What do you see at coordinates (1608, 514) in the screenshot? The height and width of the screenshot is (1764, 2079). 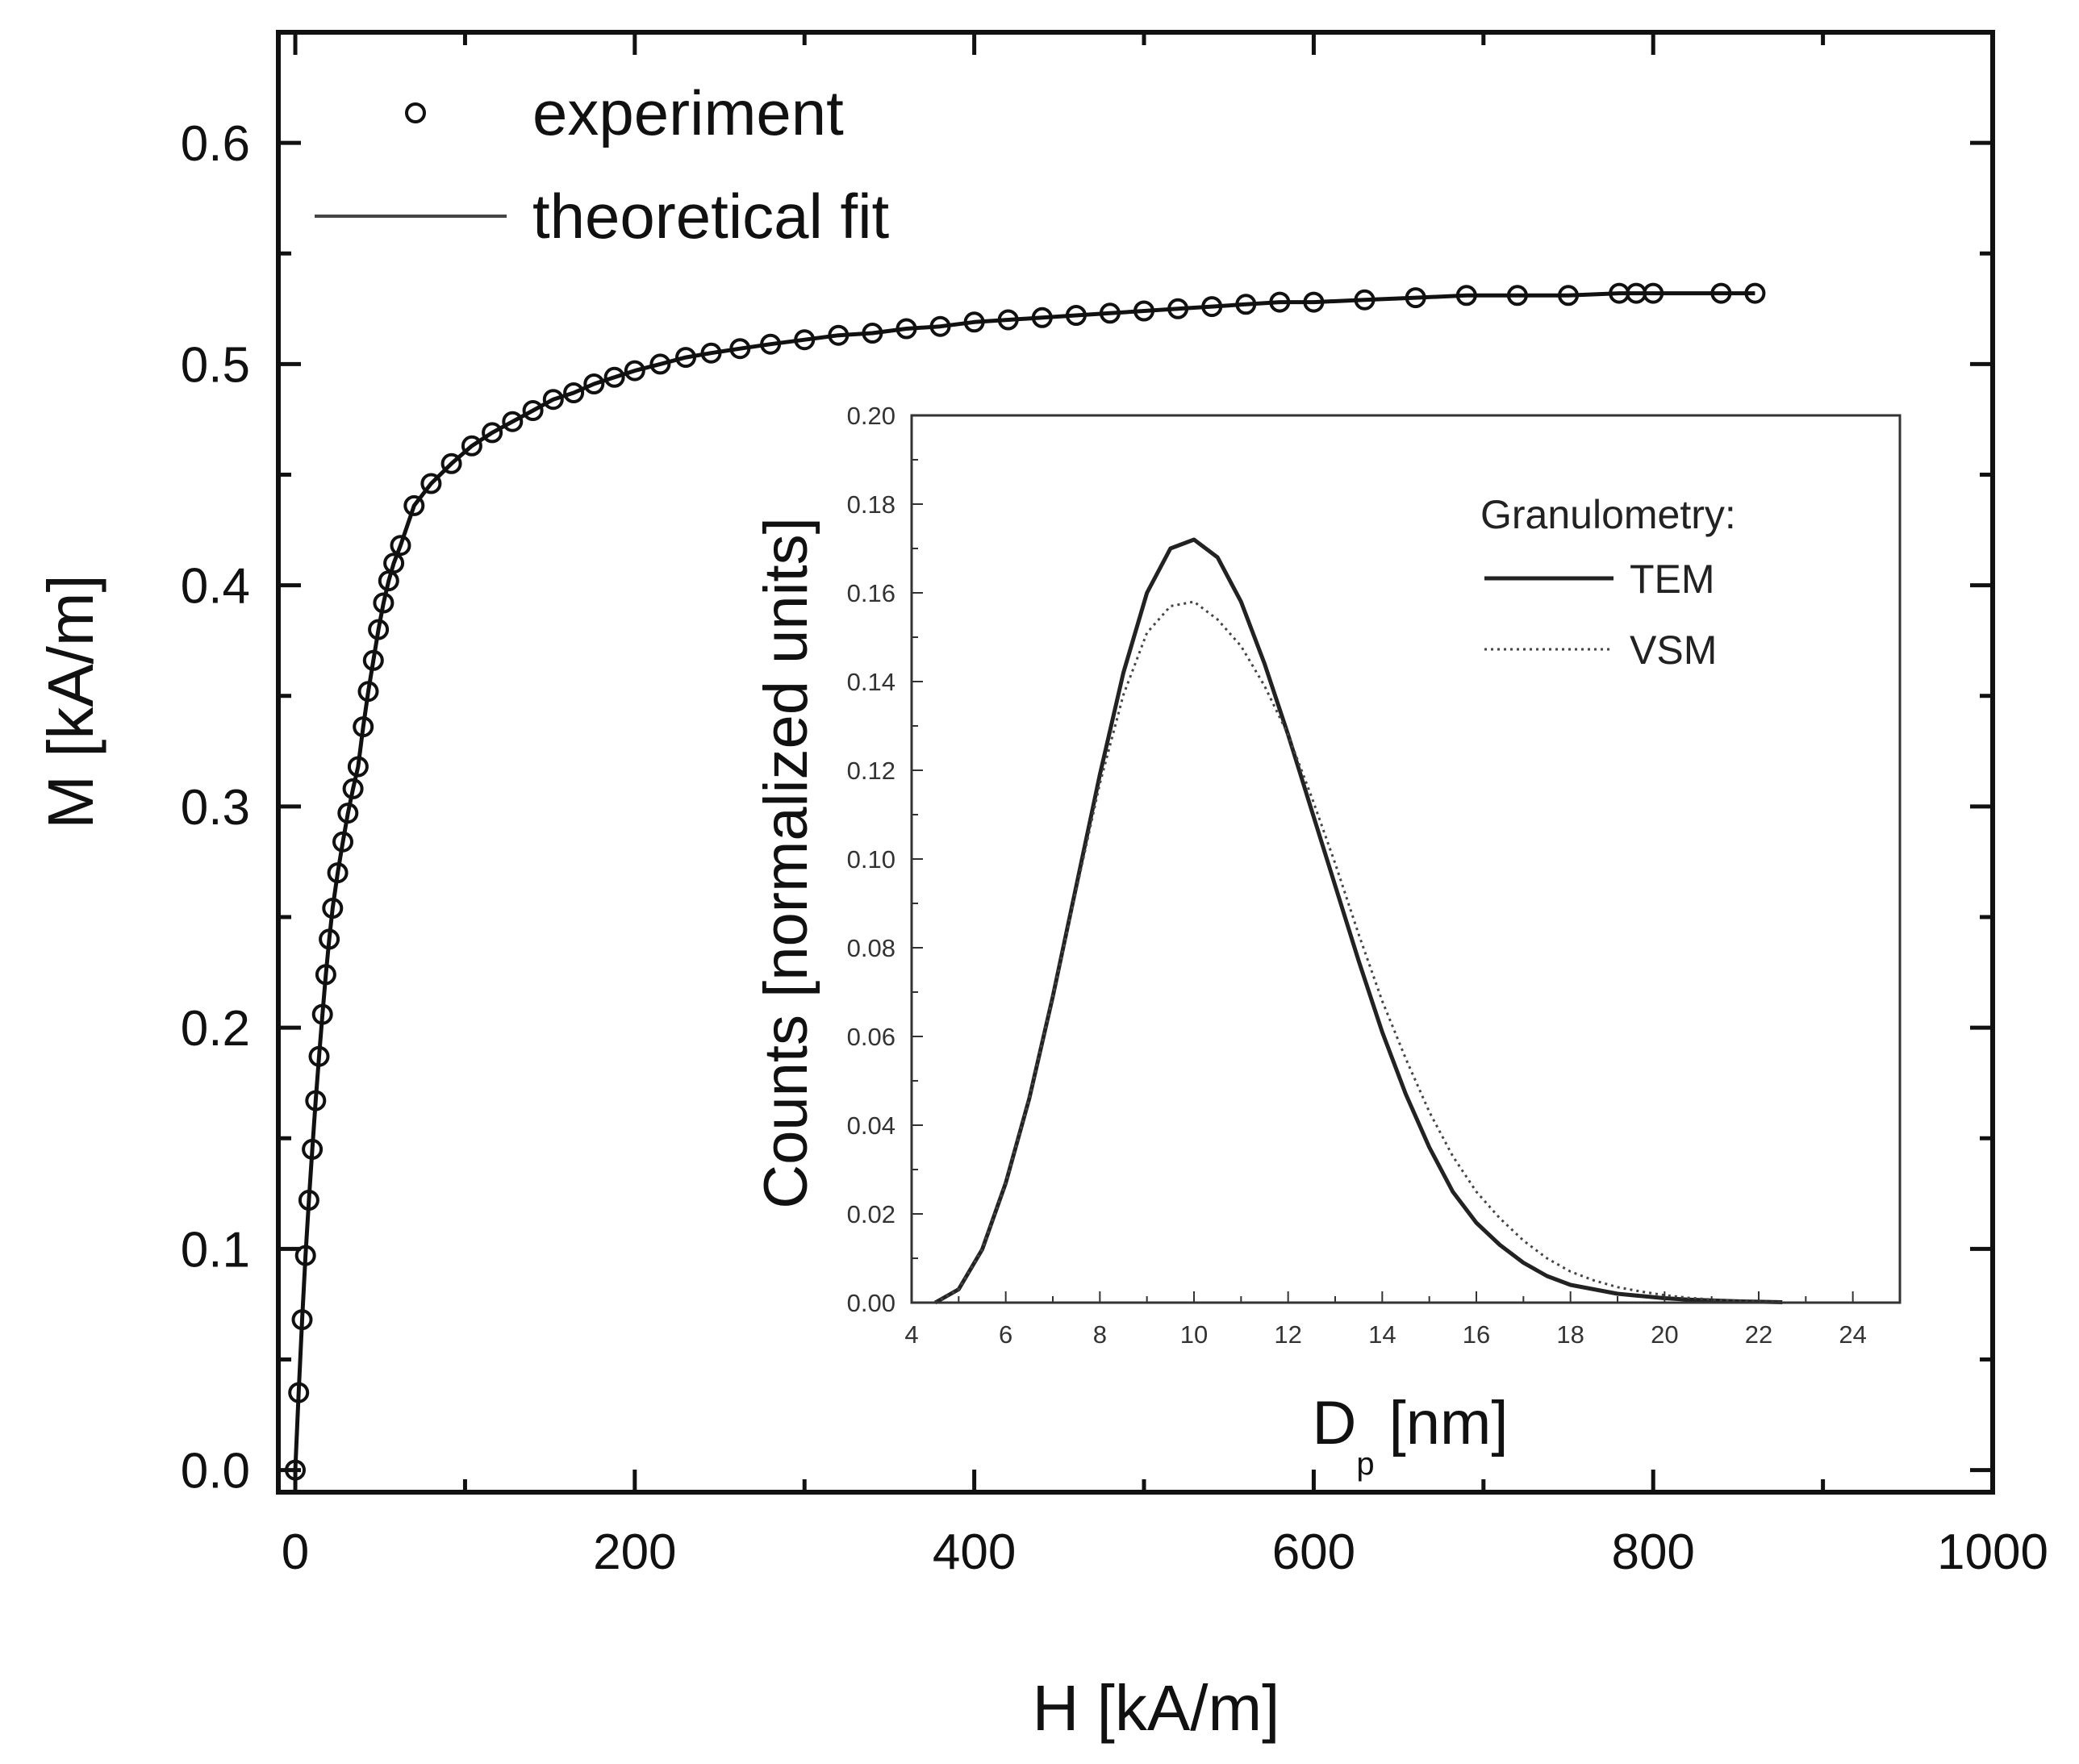 I see `inset-legend-title: Granulometry:` at bounding box center [1608, 514].